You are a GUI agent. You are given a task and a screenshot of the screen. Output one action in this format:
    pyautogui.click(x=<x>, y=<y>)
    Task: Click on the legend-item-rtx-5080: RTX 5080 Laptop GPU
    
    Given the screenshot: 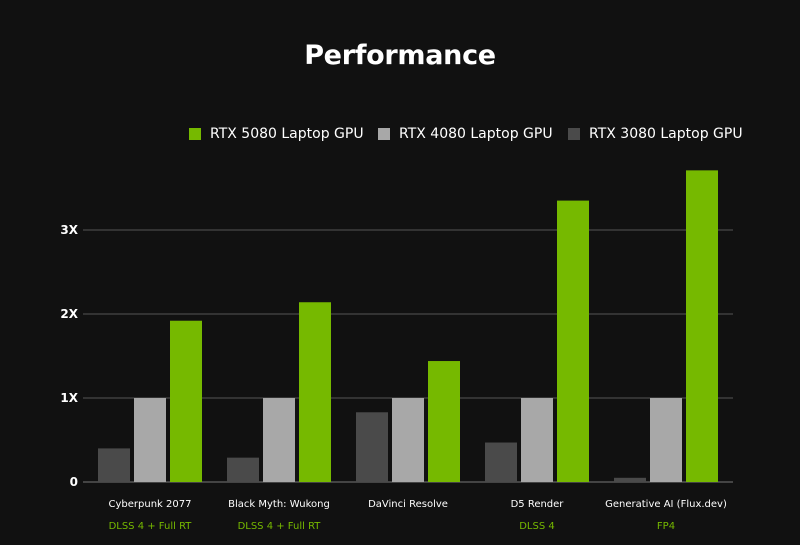 What is the action you would take?
    pyautogui.click(x=276, y=134)
    